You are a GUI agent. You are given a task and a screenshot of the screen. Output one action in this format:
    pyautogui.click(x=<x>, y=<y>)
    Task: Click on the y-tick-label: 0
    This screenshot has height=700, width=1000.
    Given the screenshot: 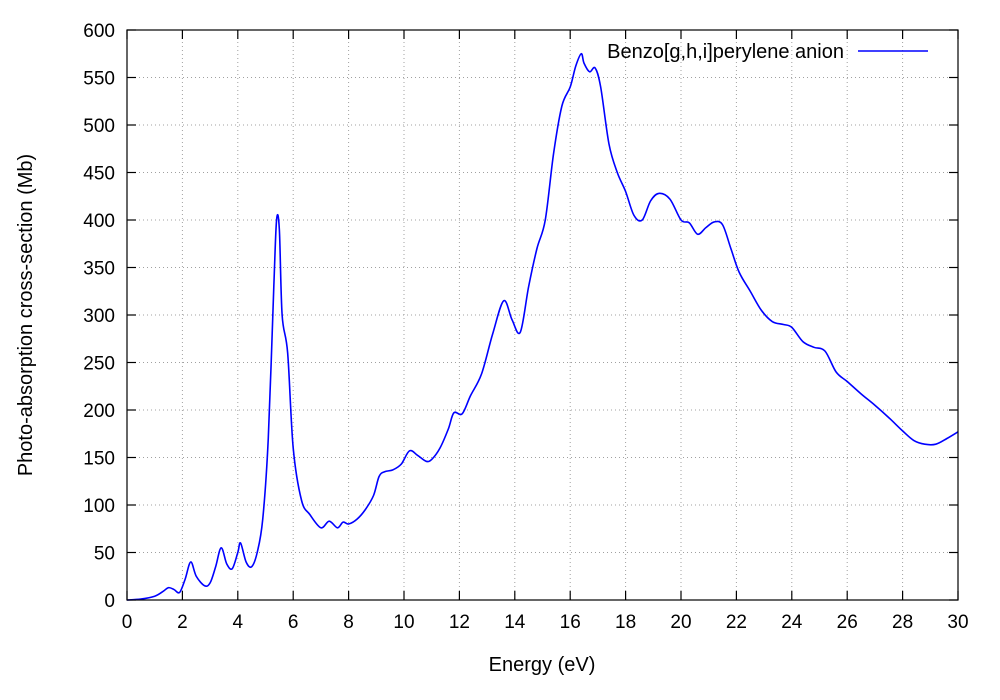 What is the action you would take?
    pyautogui.click(x=109, y=601)
    